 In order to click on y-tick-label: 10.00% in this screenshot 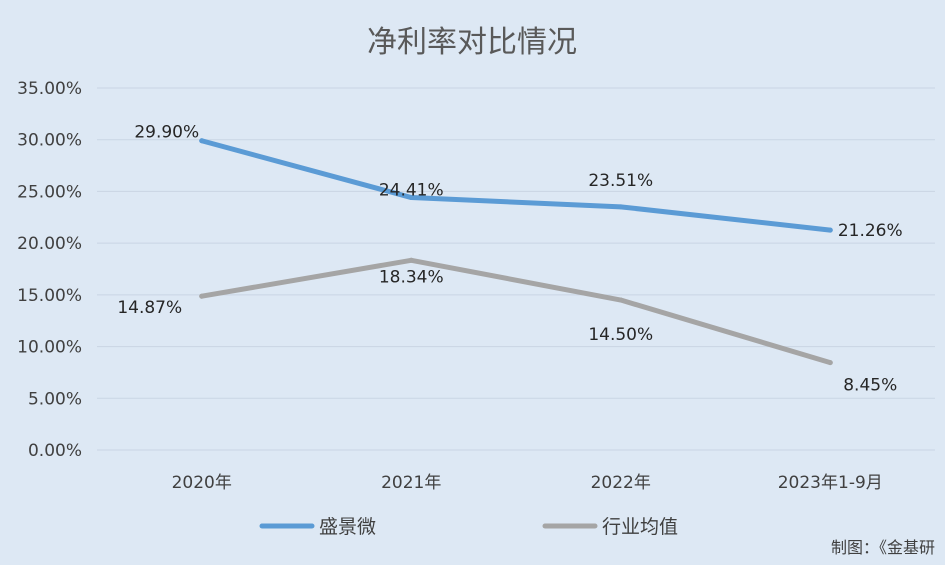, I will do `click(49, 348)`.